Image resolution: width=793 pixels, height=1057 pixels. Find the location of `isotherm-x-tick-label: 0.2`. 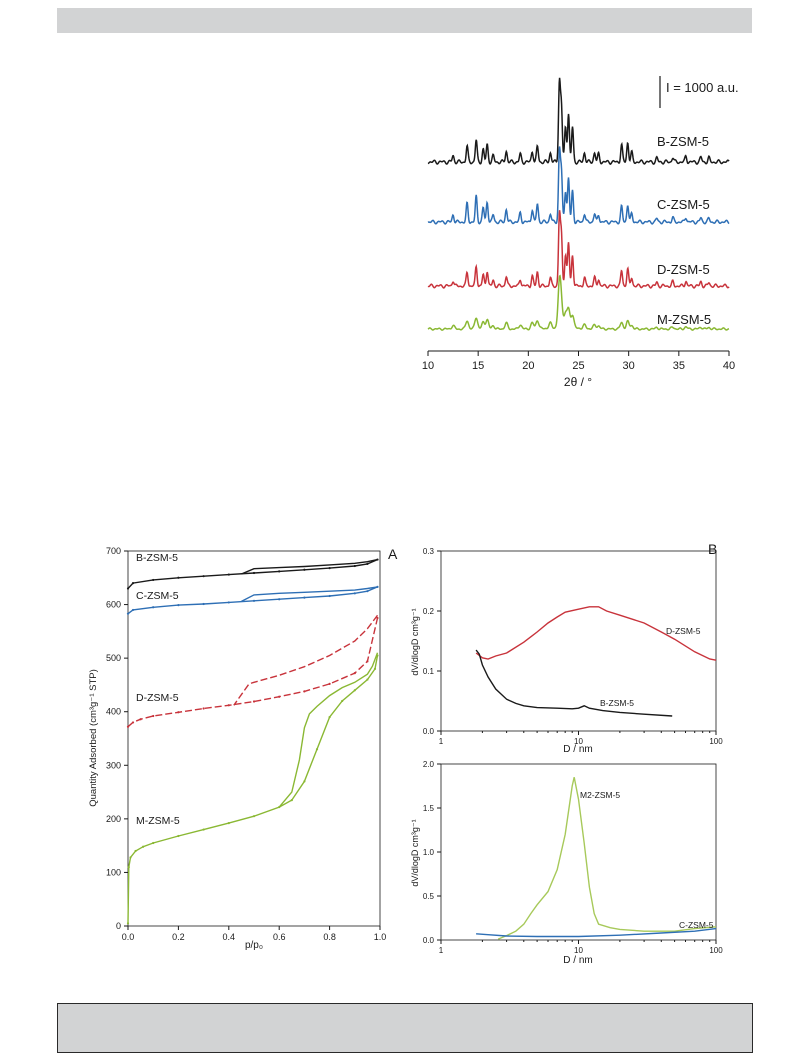

isotherm-x-tick-label: 0.2 is located at coordinates (178, 937).